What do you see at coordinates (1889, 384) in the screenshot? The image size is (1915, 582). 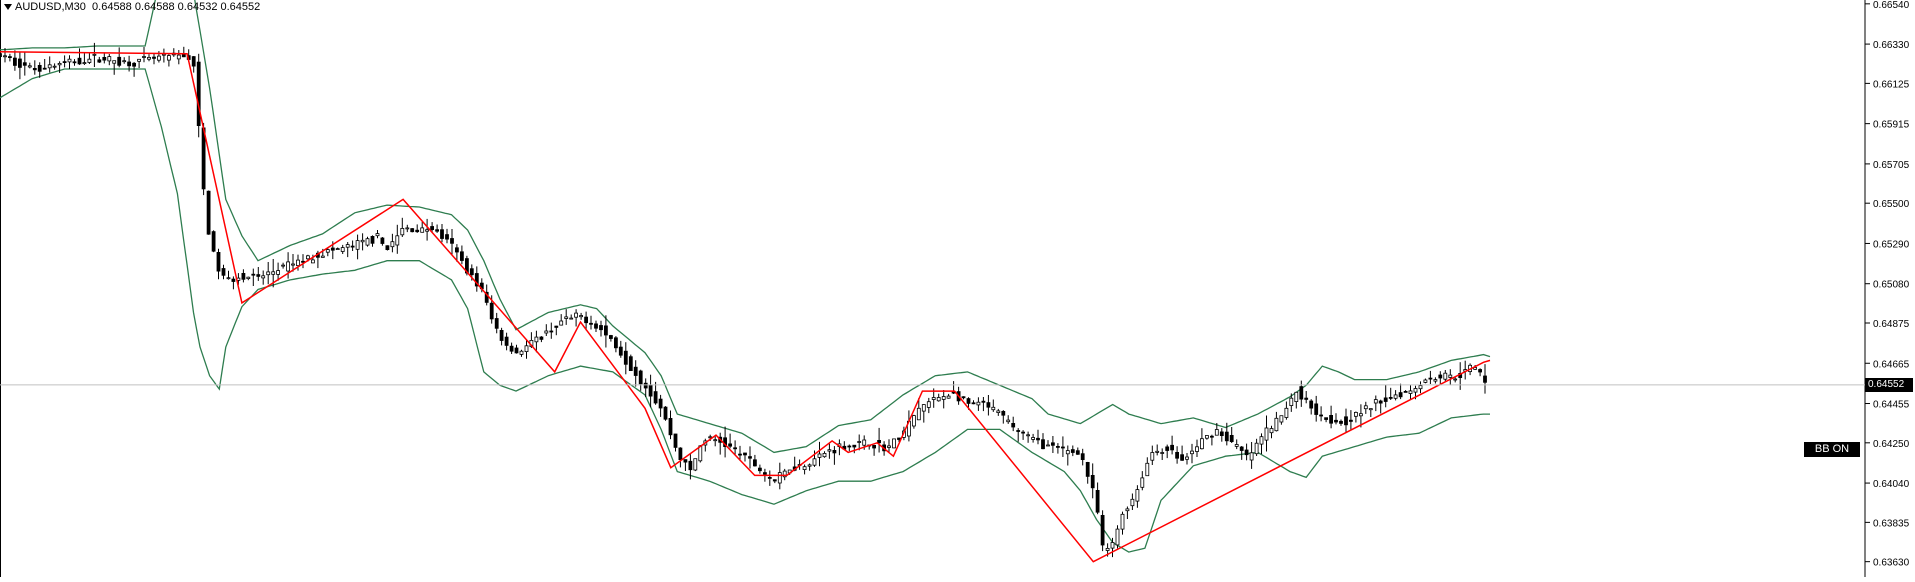 I see `current-price-tag: 0.64552` at bounding box center [1889, 384].